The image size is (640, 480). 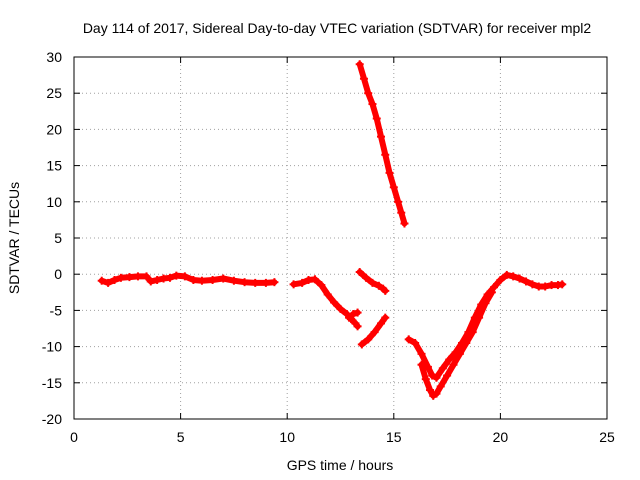 What do you see at coordinates (52, 419) in the screenshot?
I see `y-tick-label-0: -20` at bounding box center [52, 419].